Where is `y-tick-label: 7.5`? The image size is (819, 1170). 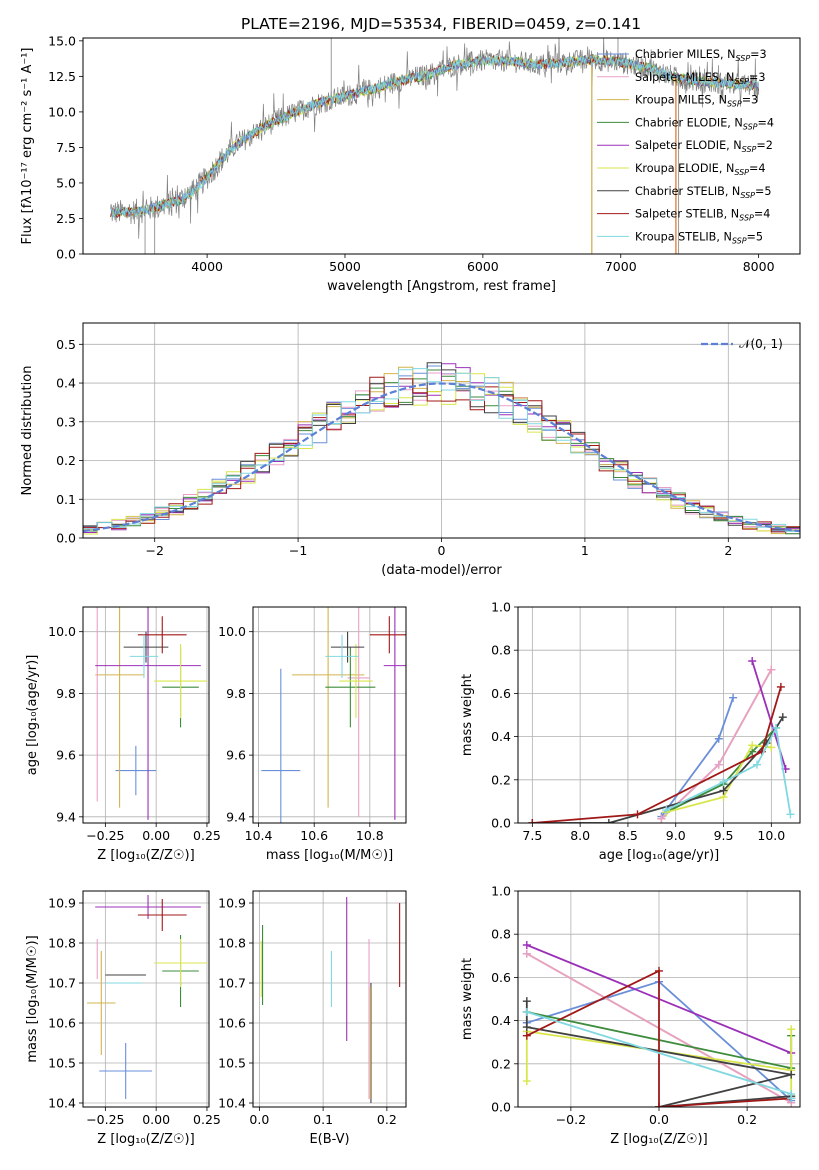
y-tick-label: 7.5 is located at coordinates (66, 147).